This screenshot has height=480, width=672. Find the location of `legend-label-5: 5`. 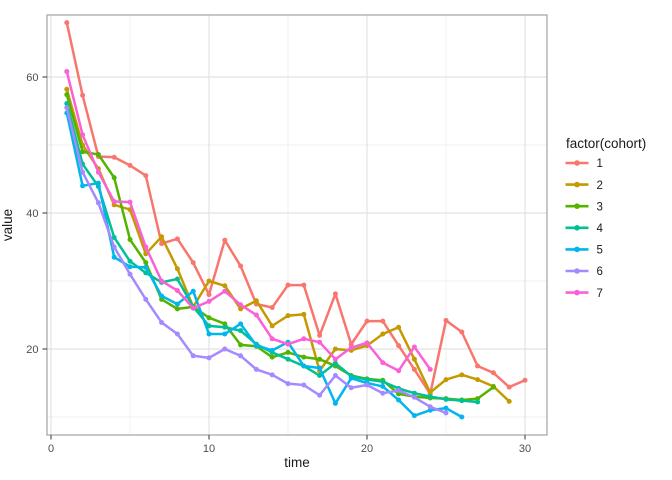

legend-label-5: 5 is located at coordinates (600, 251).